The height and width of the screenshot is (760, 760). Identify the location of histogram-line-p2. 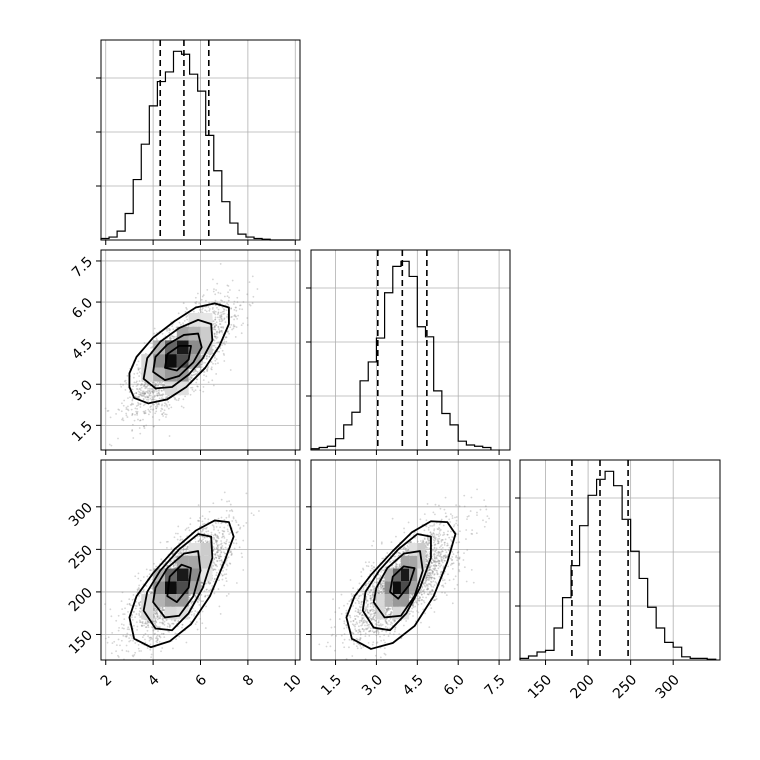
(618, 565).